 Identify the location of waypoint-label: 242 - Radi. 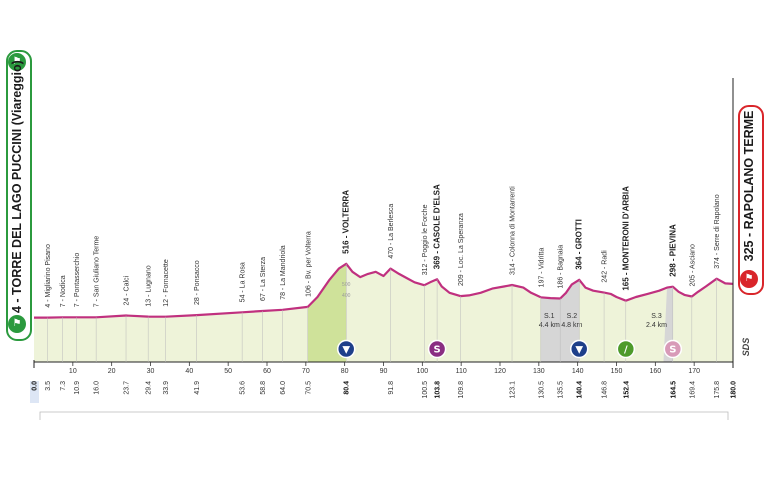
(605, 266).